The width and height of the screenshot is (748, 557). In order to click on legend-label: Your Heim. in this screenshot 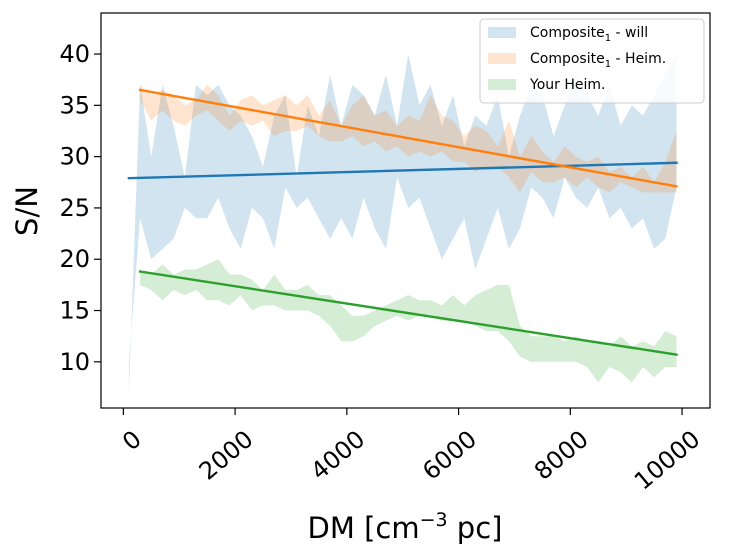, I will do `click(567, 85)`.